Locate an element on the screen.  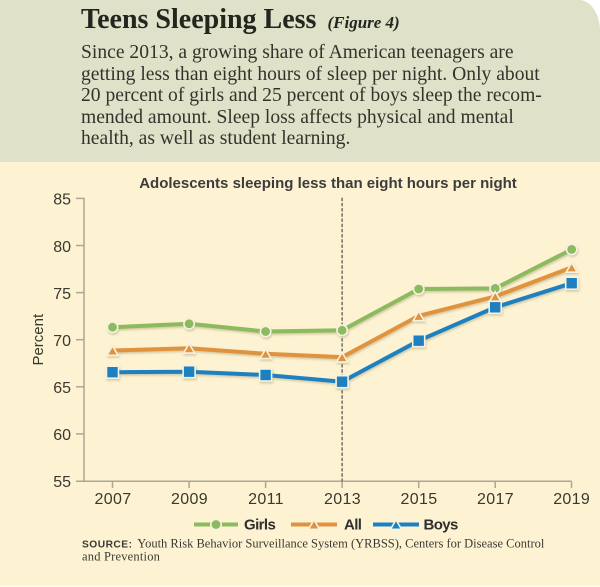
svg-text: 2009 is located at coordinates (189, 499).